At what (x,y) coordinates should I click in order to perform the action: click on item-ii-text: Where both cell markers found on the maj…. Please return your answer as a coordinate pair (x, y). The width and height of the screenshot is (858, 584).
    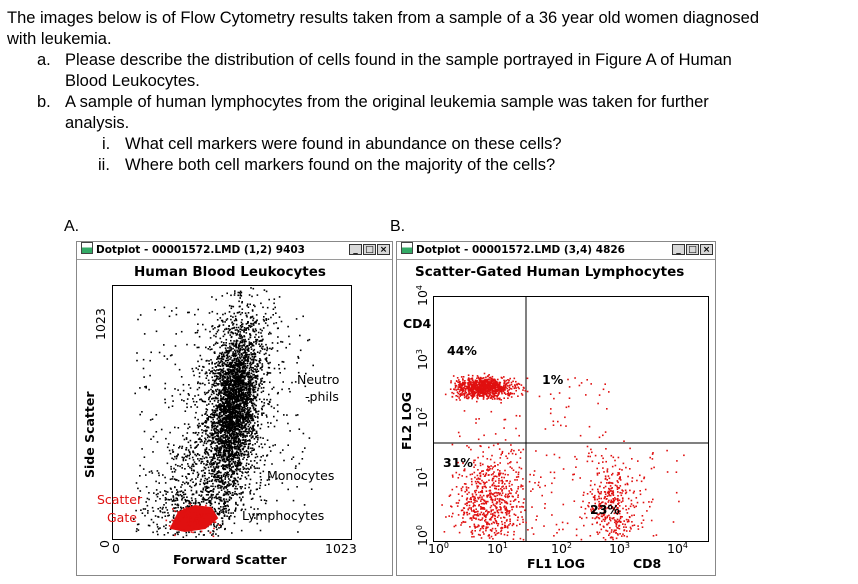
    Looking at the image, I should click on (340, 165).